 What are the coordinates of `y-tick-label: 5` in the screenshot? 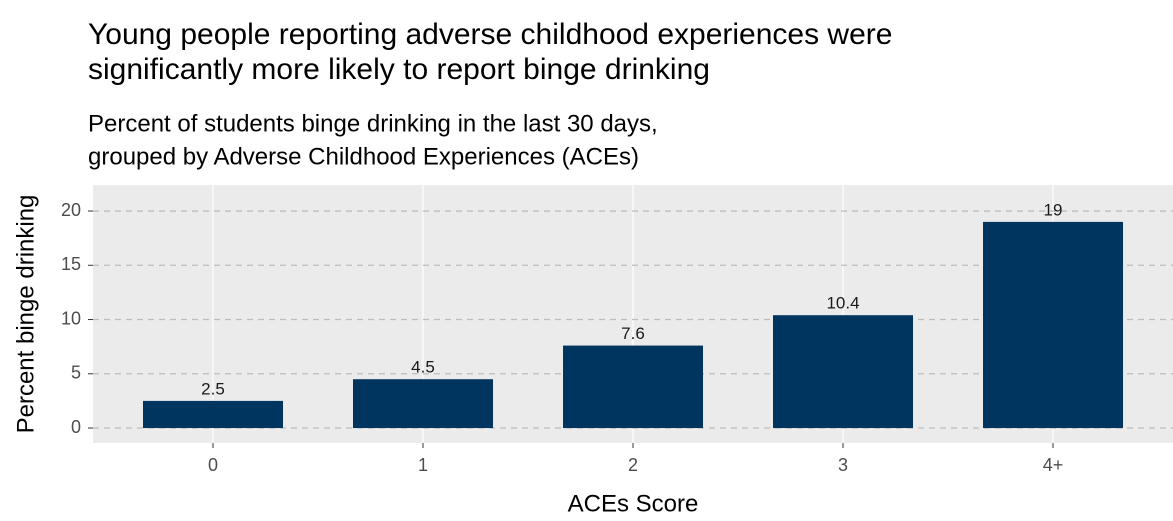 It's located at (76, 373).